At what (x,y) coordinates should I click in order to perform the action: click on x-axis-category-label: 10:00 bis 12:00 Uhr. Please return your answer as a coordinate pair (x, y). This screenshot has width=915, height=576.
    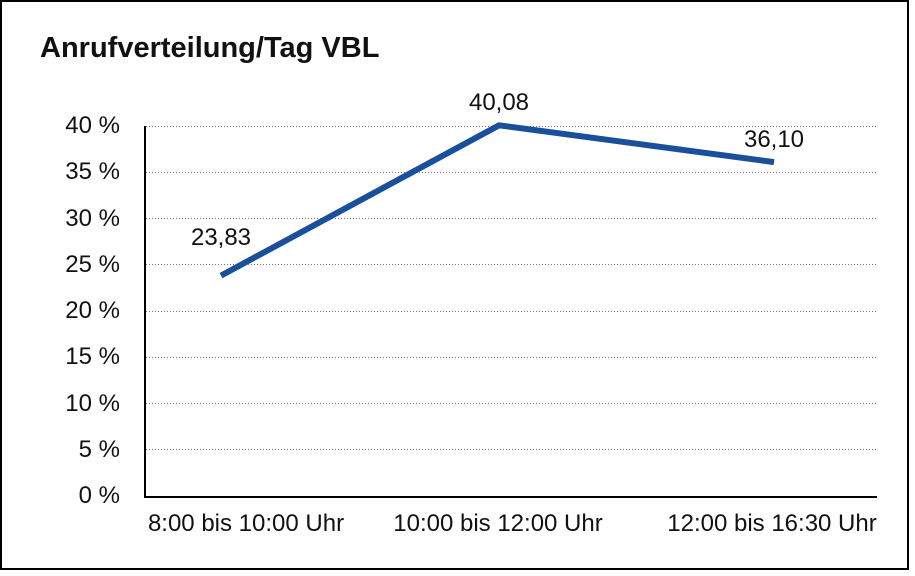
    Looking at the image, I should click on (498, 523).